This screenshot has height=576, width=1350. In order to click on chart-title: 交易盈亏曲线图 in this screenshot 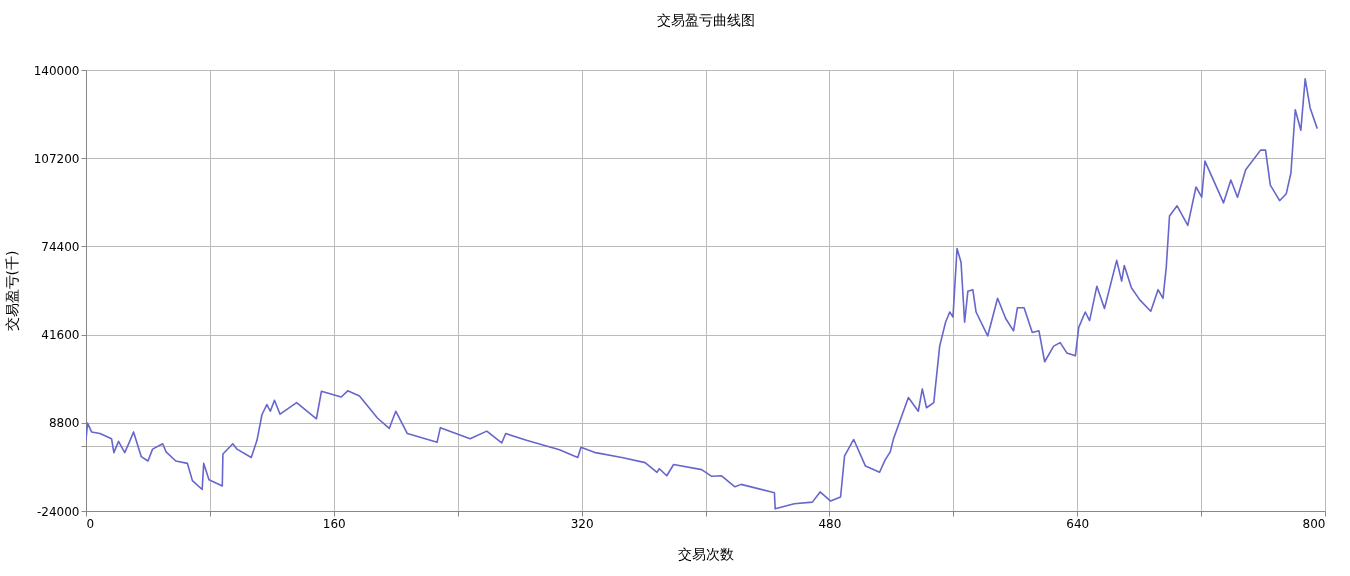, I will do `click(705, 20)`.